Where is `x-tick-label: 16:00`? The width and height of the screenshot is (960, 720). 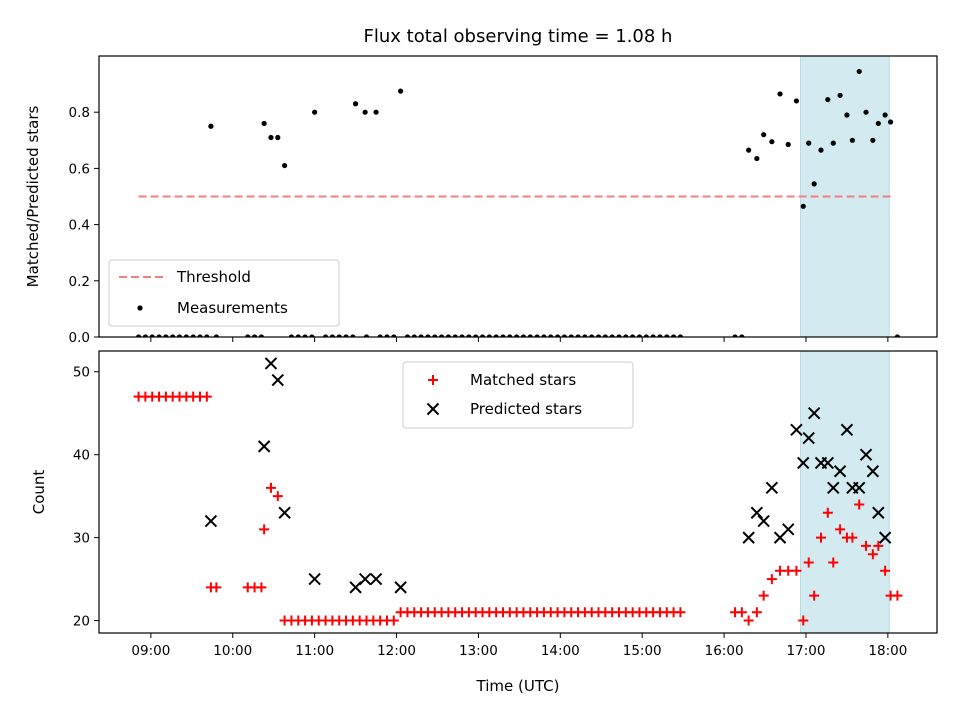 x-tick-label: 16:00 is located at coordinates (724, 651).